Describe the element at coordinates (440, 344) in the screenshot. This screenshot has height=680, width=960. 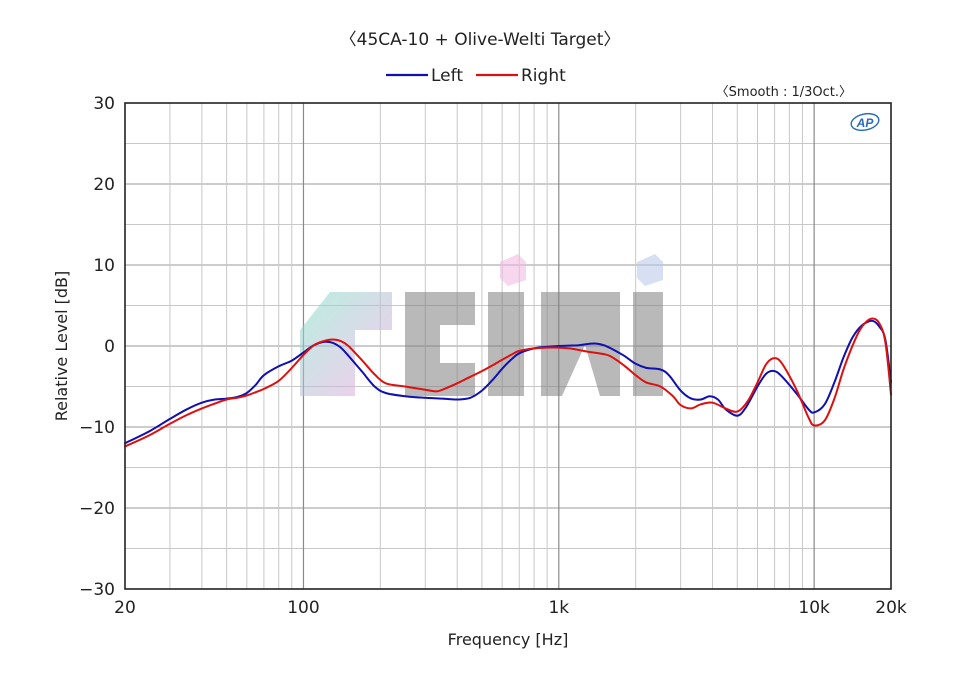
I see `watermark-c-letter` at that location.